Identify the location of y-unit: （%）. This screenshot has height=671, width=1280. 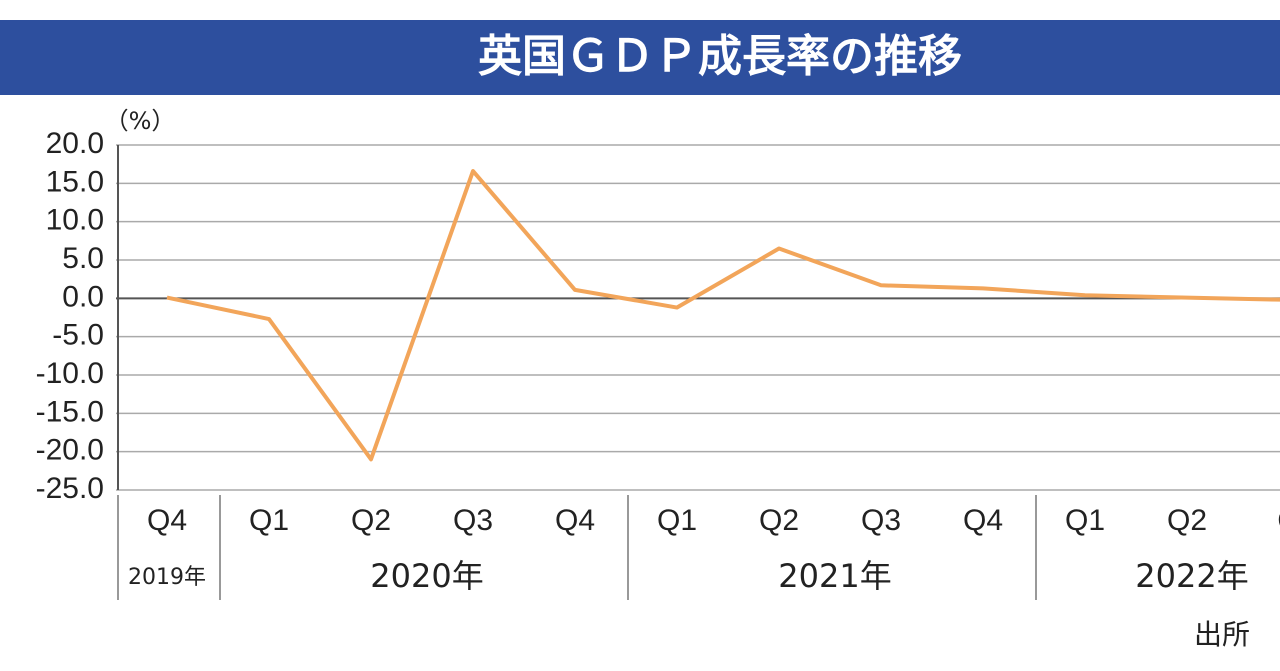
(140, 121).